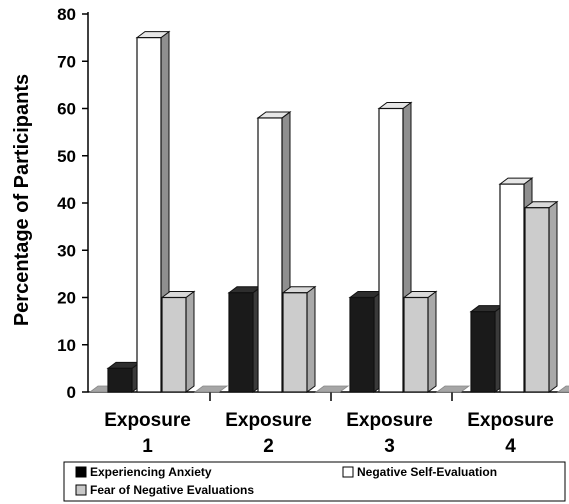 This screenshot has width=569, height=504. What do you see at coordinates (510, 446) in the screenshot?
I see `x-category-number: 4` at bounding box center [510, 446].